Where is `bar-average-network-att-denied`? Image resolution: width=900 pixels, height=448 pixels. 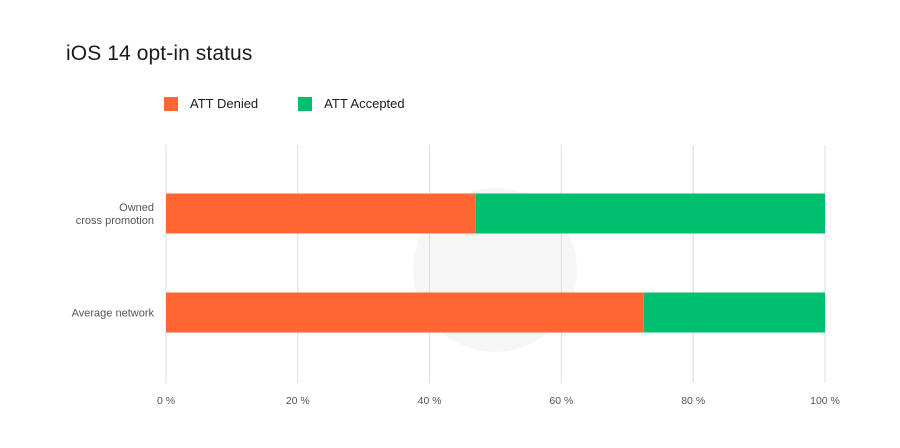 bar-average-network-att-denied is located at coordinates (405, 312).